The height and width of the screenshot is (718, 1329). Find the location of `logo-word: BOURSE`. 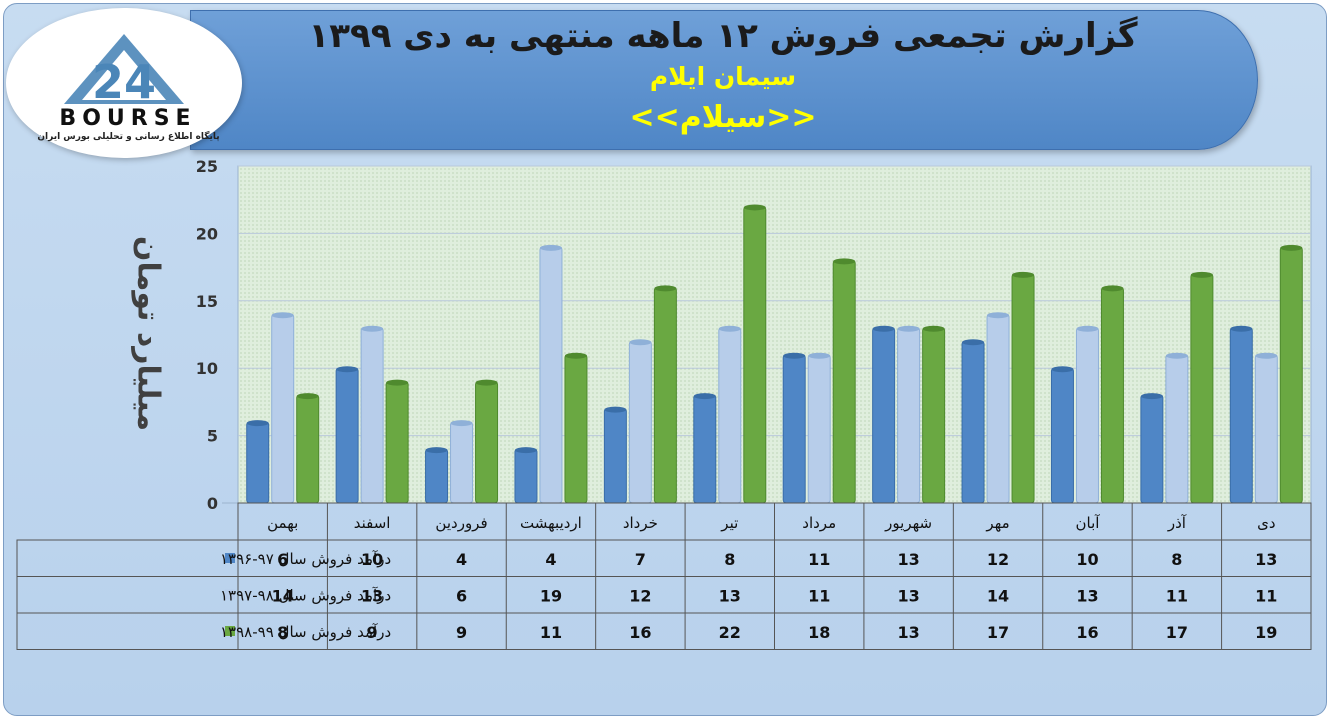

logo-word: BOURSE is located at coordinates (128, 118).